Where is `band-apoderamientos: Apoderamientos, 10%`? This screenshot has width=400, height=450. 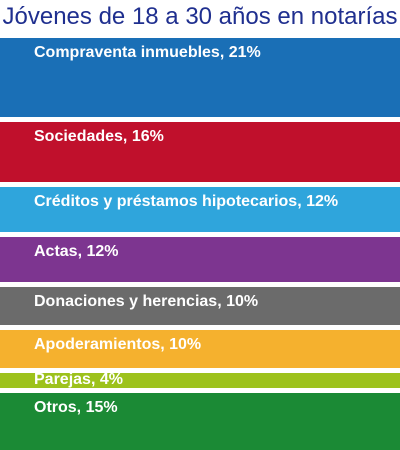 band-apoderamientos: Apoderamientos, 10% is located at coordinates (200, 349).